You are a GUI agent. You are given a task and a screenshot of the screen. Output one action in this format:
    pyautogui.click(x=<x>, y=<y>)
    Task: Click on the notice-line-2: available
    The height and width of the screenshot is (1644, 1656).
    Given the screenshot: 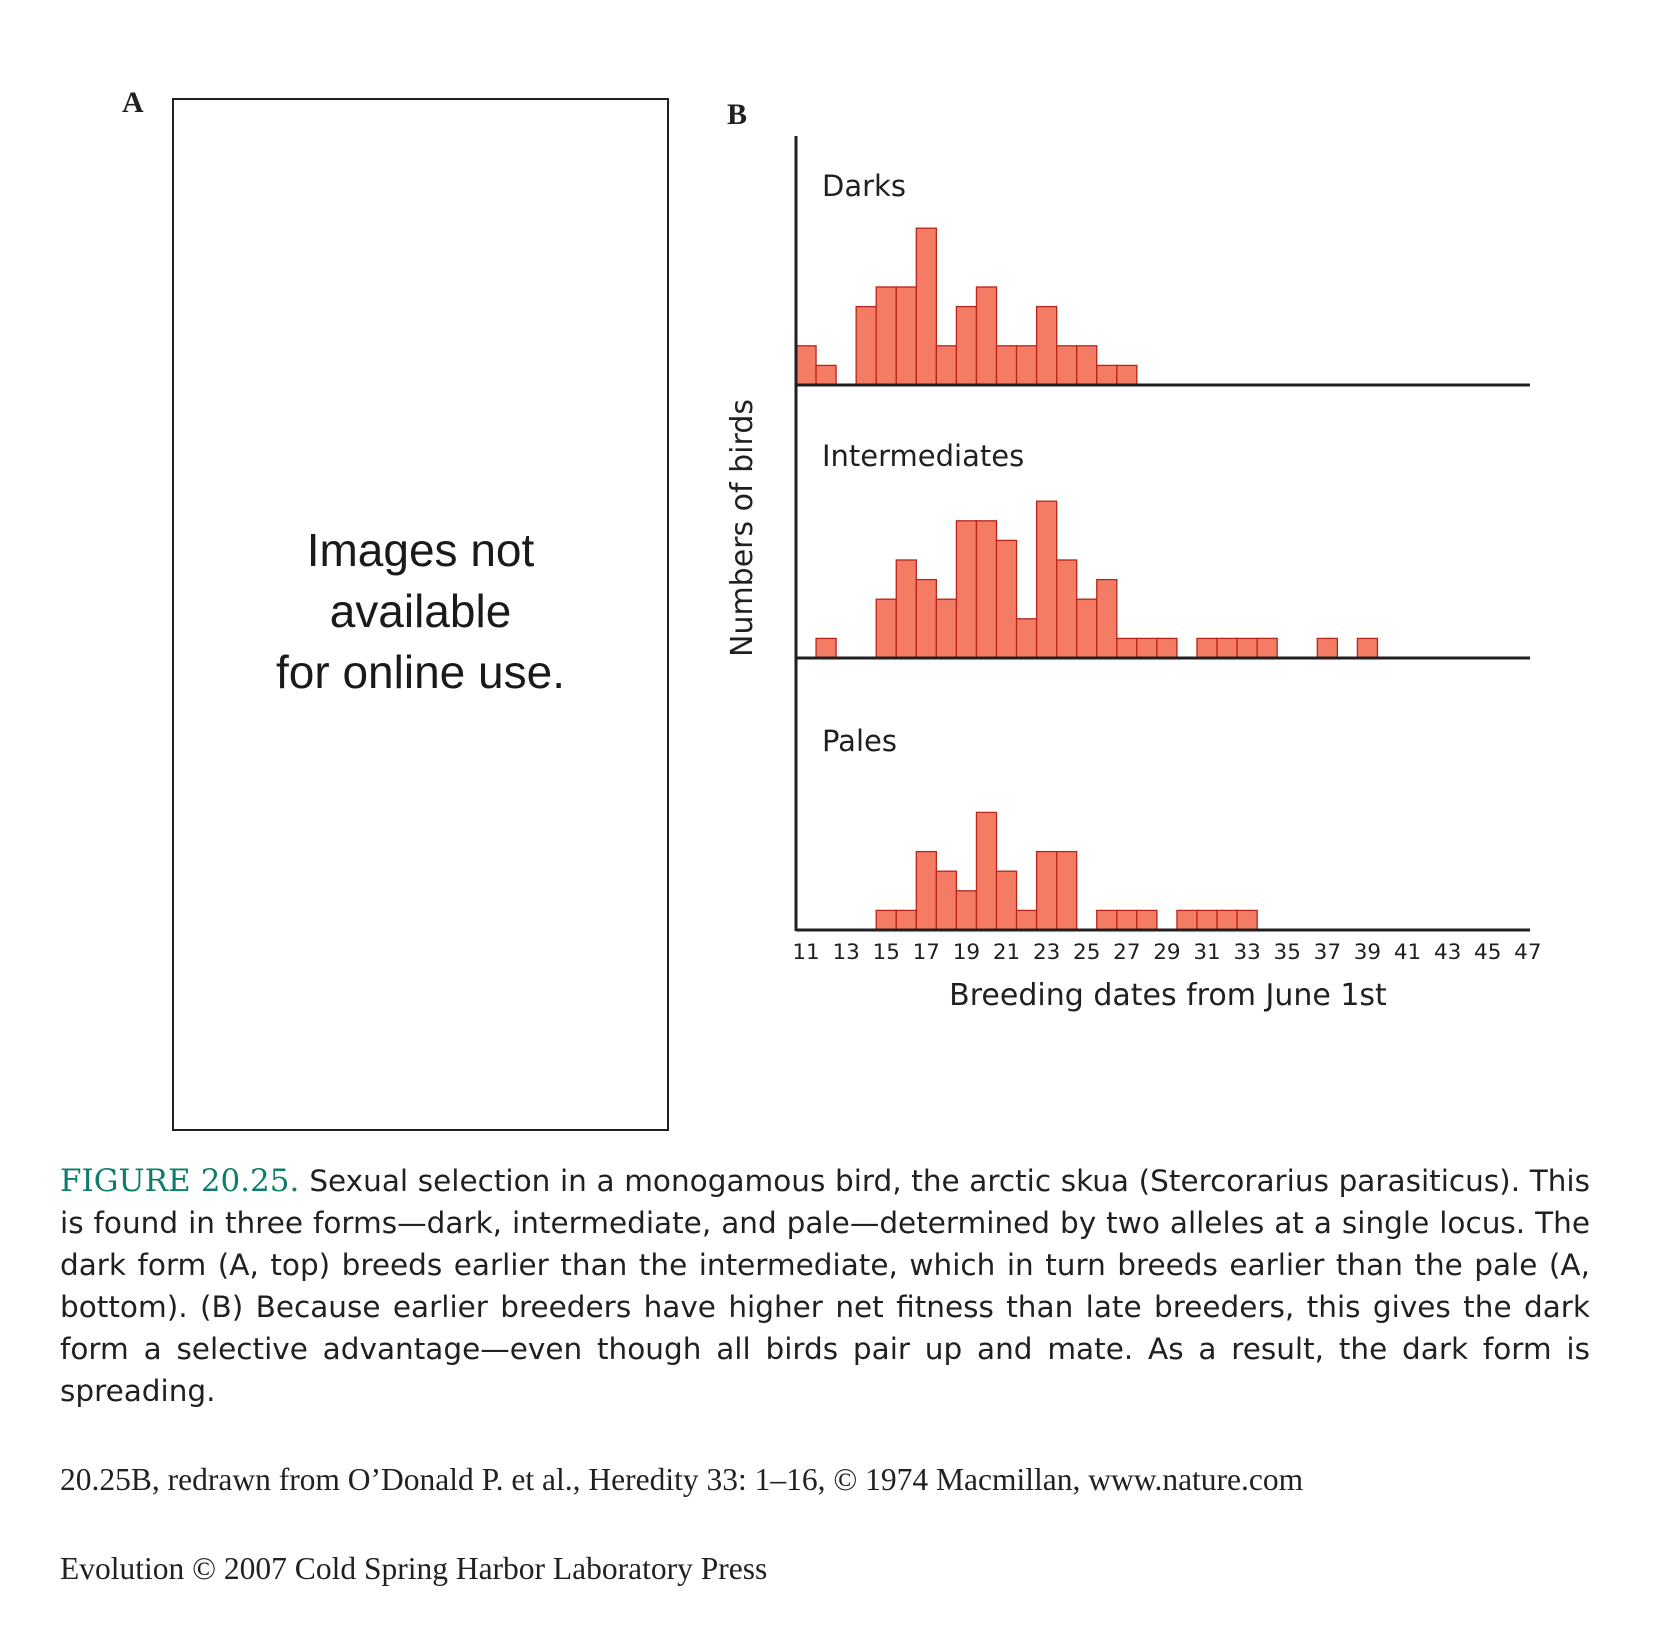 What is the action you would take?
    pyautogui.click(x=420, y=611)
    